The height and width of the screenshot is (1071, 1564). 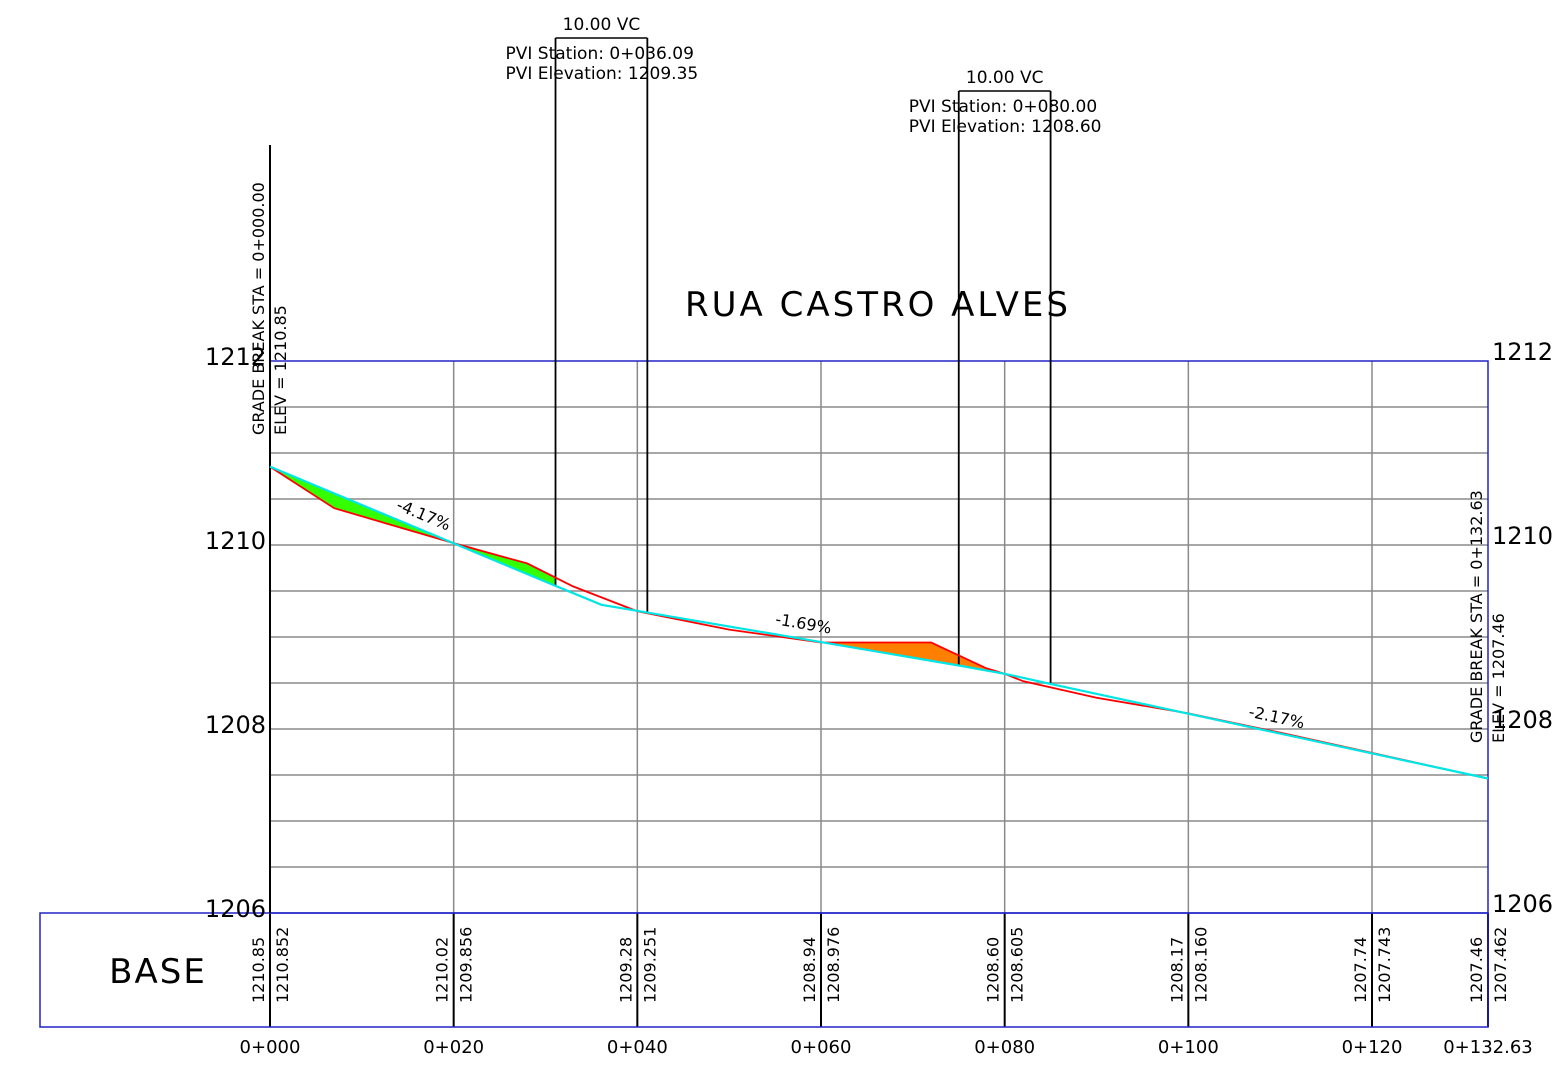 I want to click on pvi-station-label: PVI Station: 0+036.09, so click(x=600, y=54).